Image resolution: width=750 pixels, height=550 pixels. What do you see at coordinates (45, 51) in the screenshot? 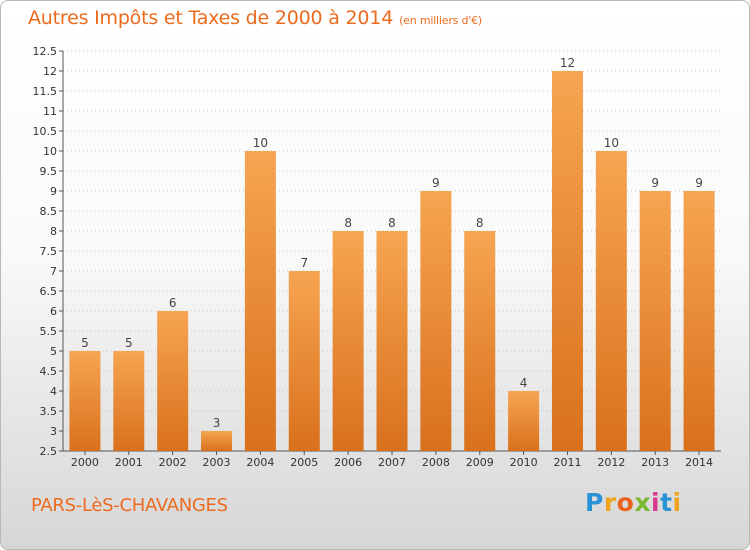
I see `y-tick-label: 12.5` at bounding box center [45, 51].